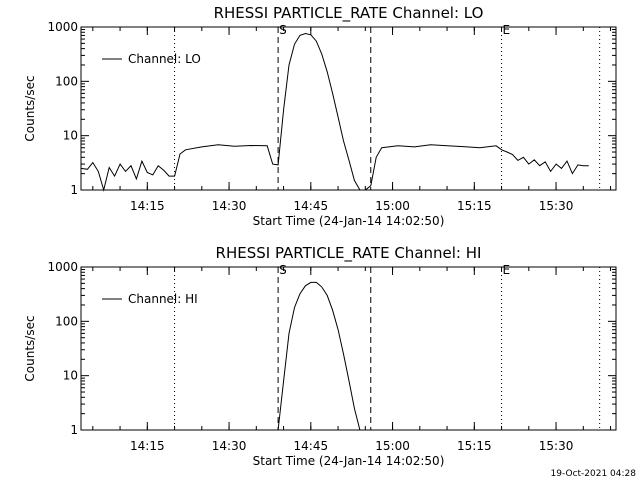  I want to click on chart-title: RHESSI PARTICLE_RATE Channel: HI, so click(349, 253).